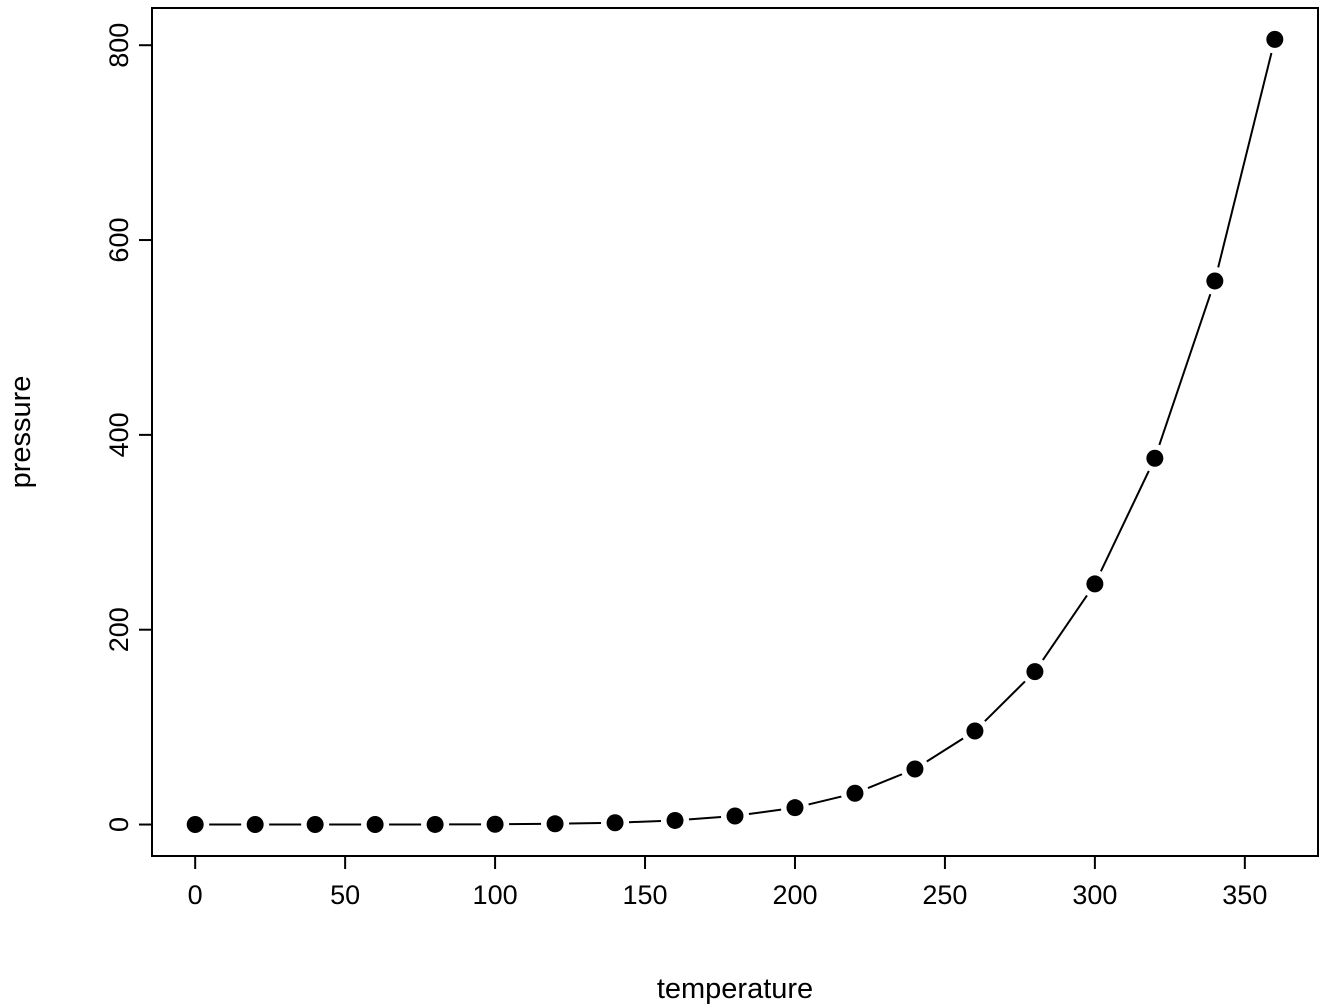 The image size is (1344, 1008). What do you see at coordinates (119, 240) in the screenshot?
I see `y-tick-label: 600` at bounding box center [119, 240].